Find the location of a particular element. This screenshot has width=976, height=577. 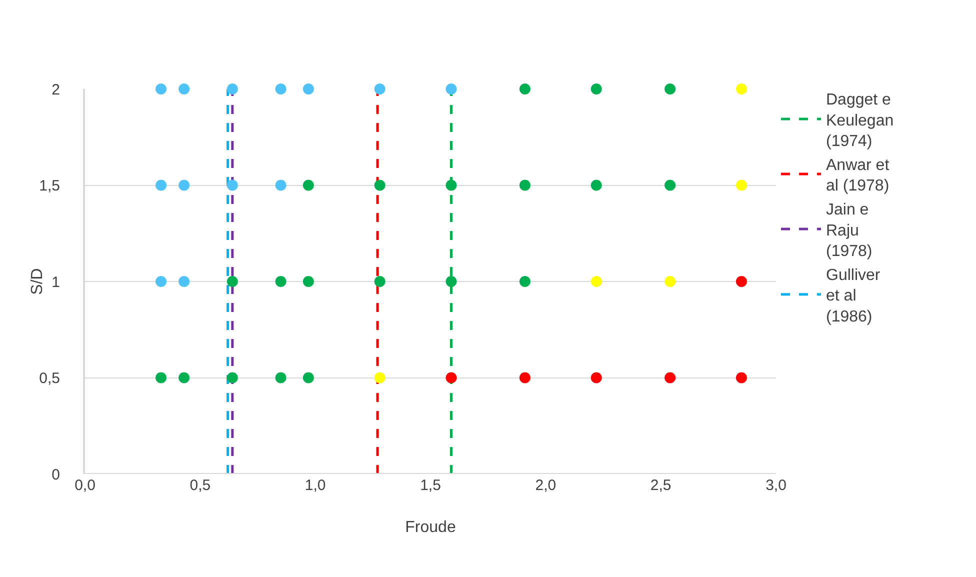

legend-label: Gulliver et al (1986) is located at coordinates (853, 296).